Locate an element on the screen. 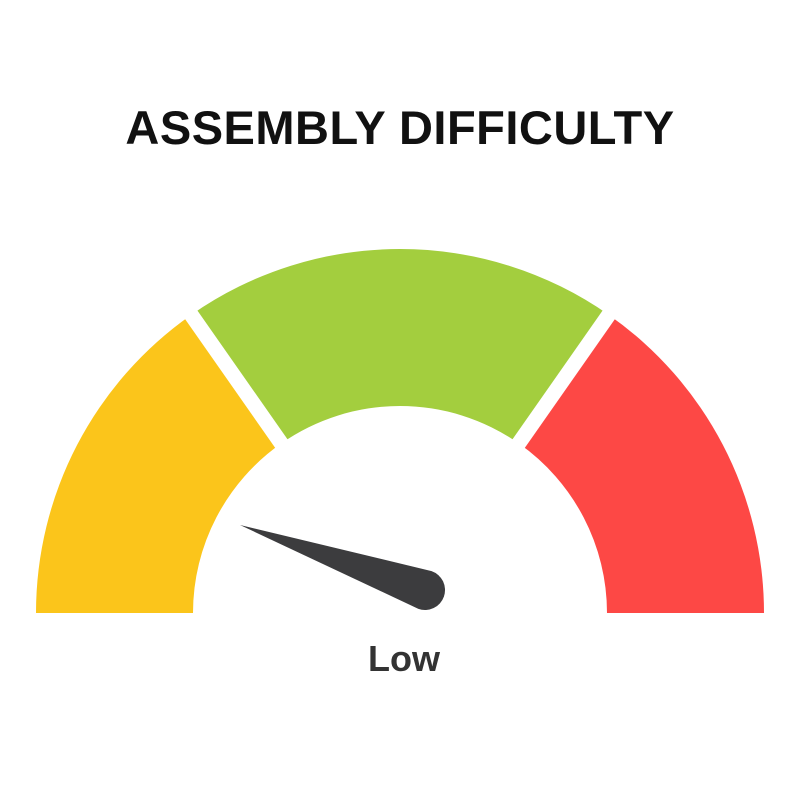 The width and height of the screenshot is (800, 800). gauge-segment-middle is located at coordinates (400, 346).